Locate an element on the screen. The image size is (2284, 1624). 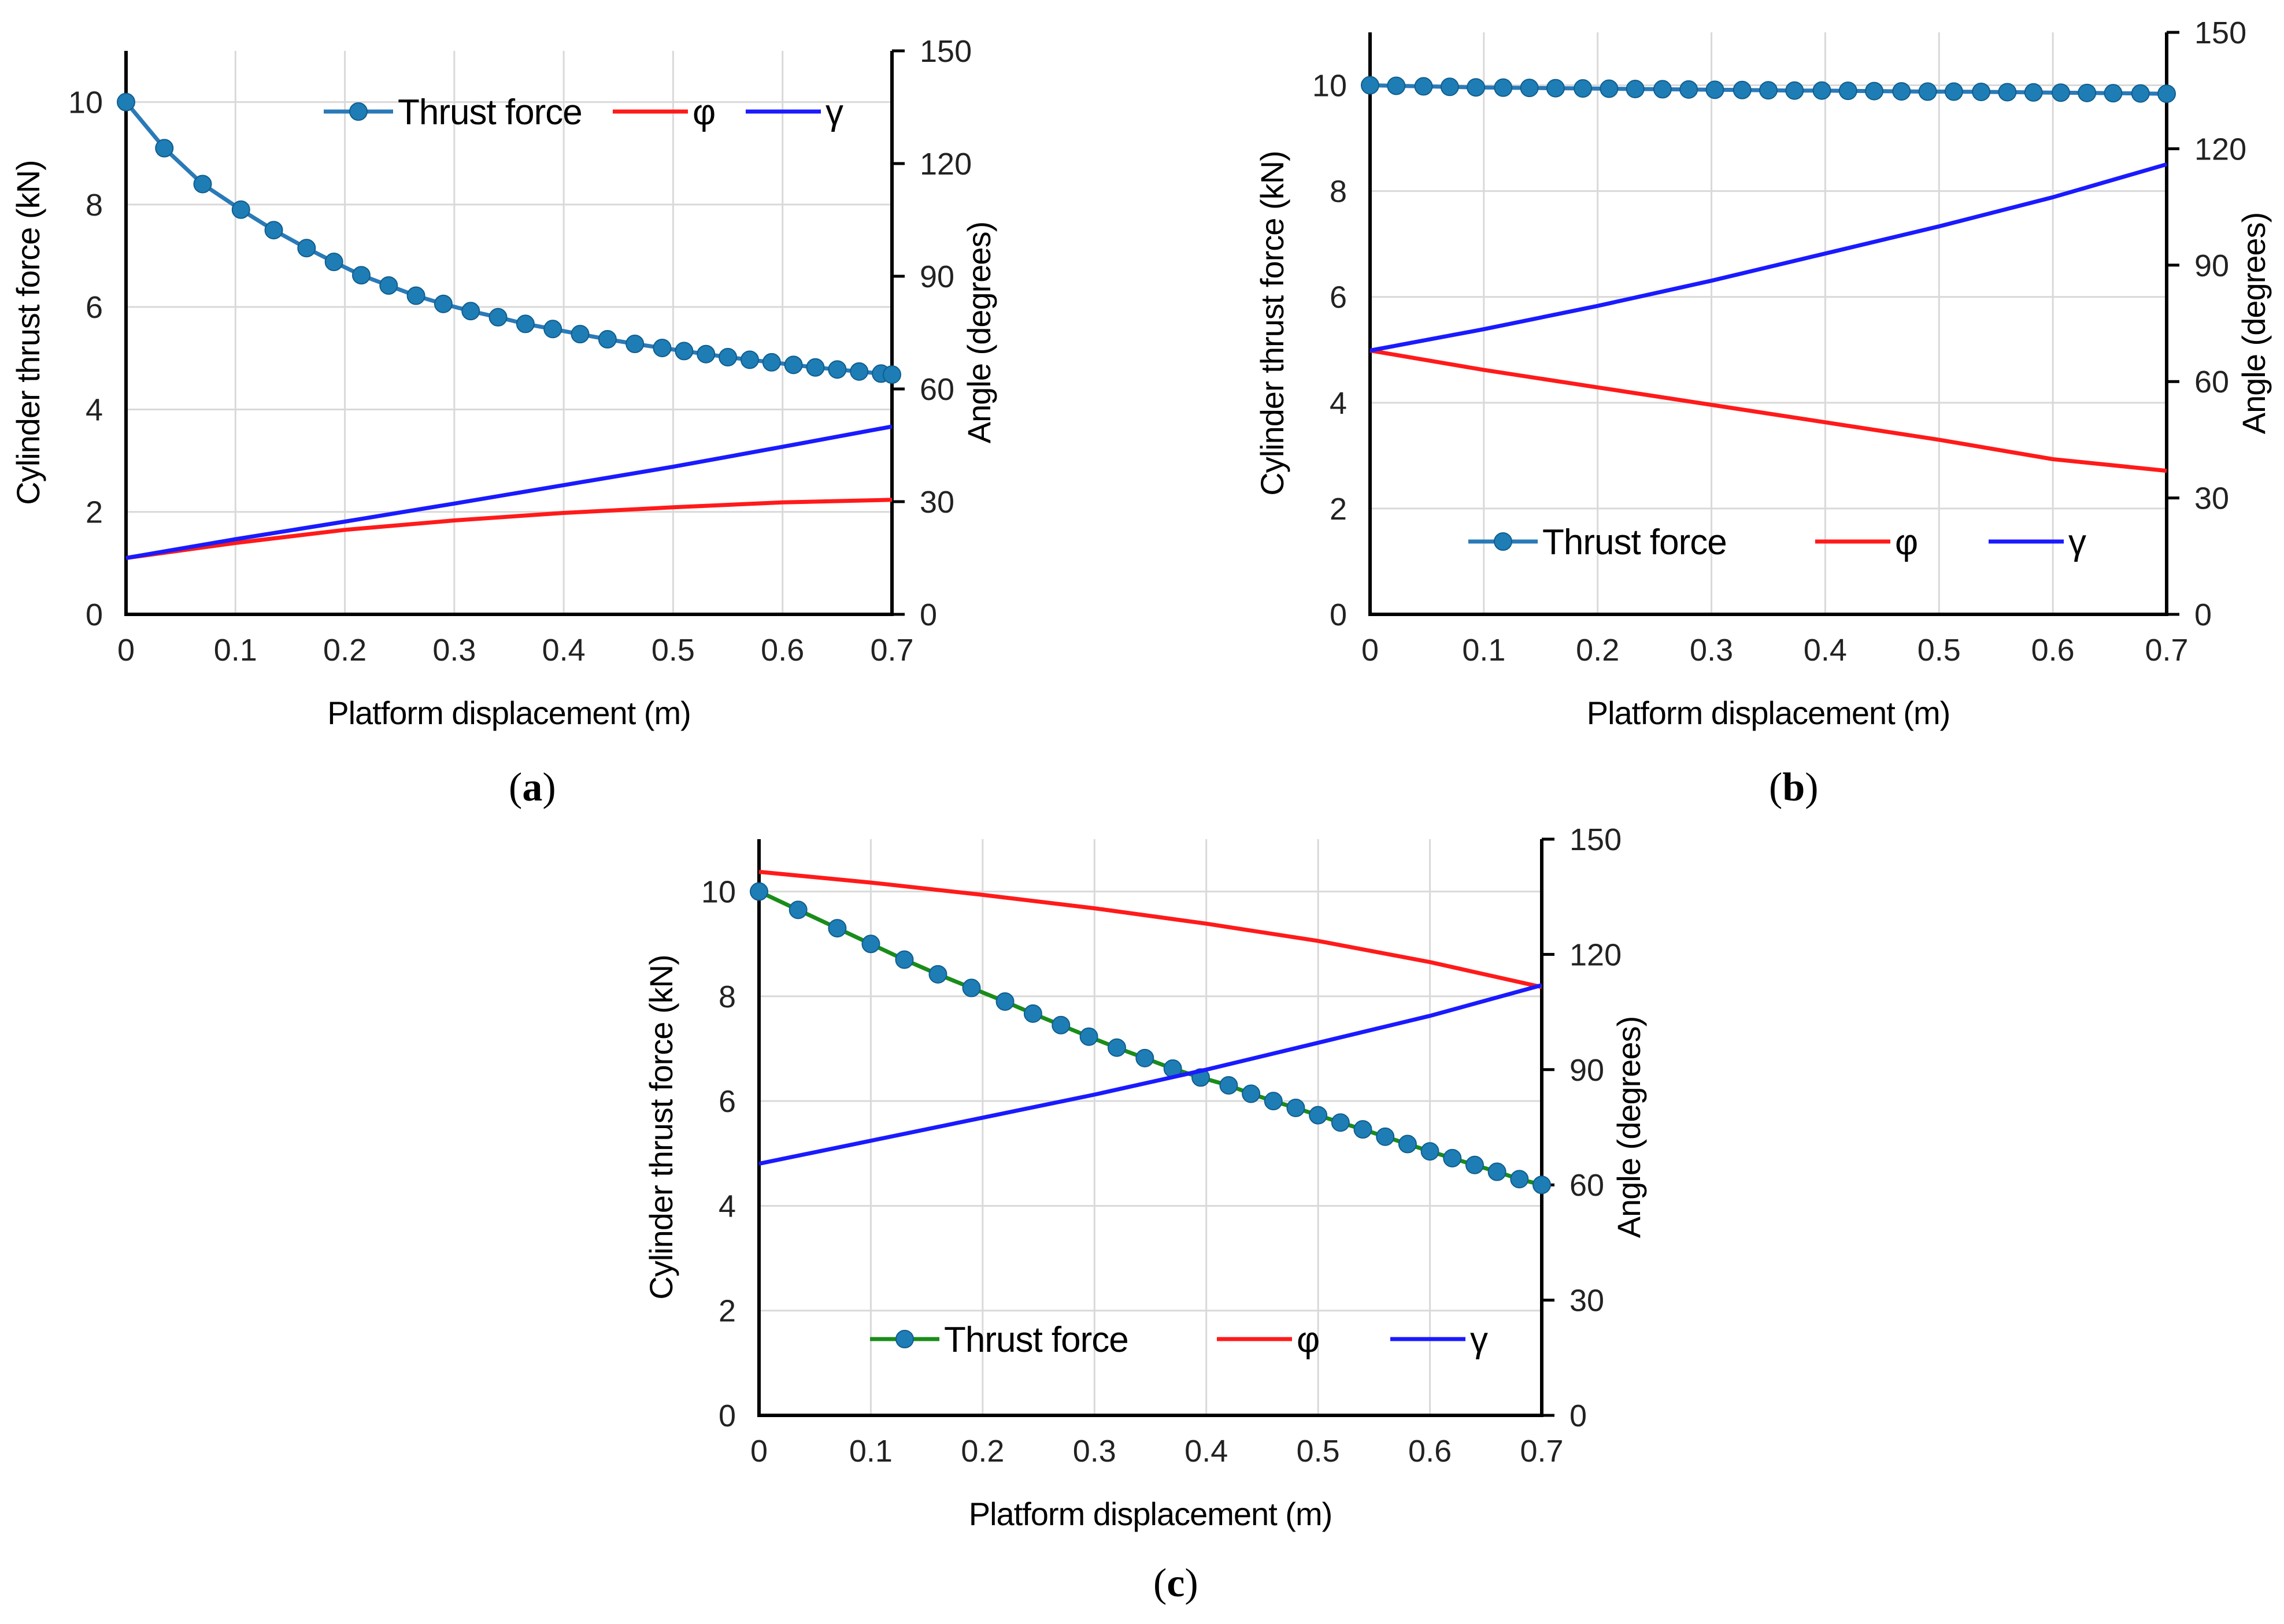
caption-letter: c is located at coordinates (1176, 1583).